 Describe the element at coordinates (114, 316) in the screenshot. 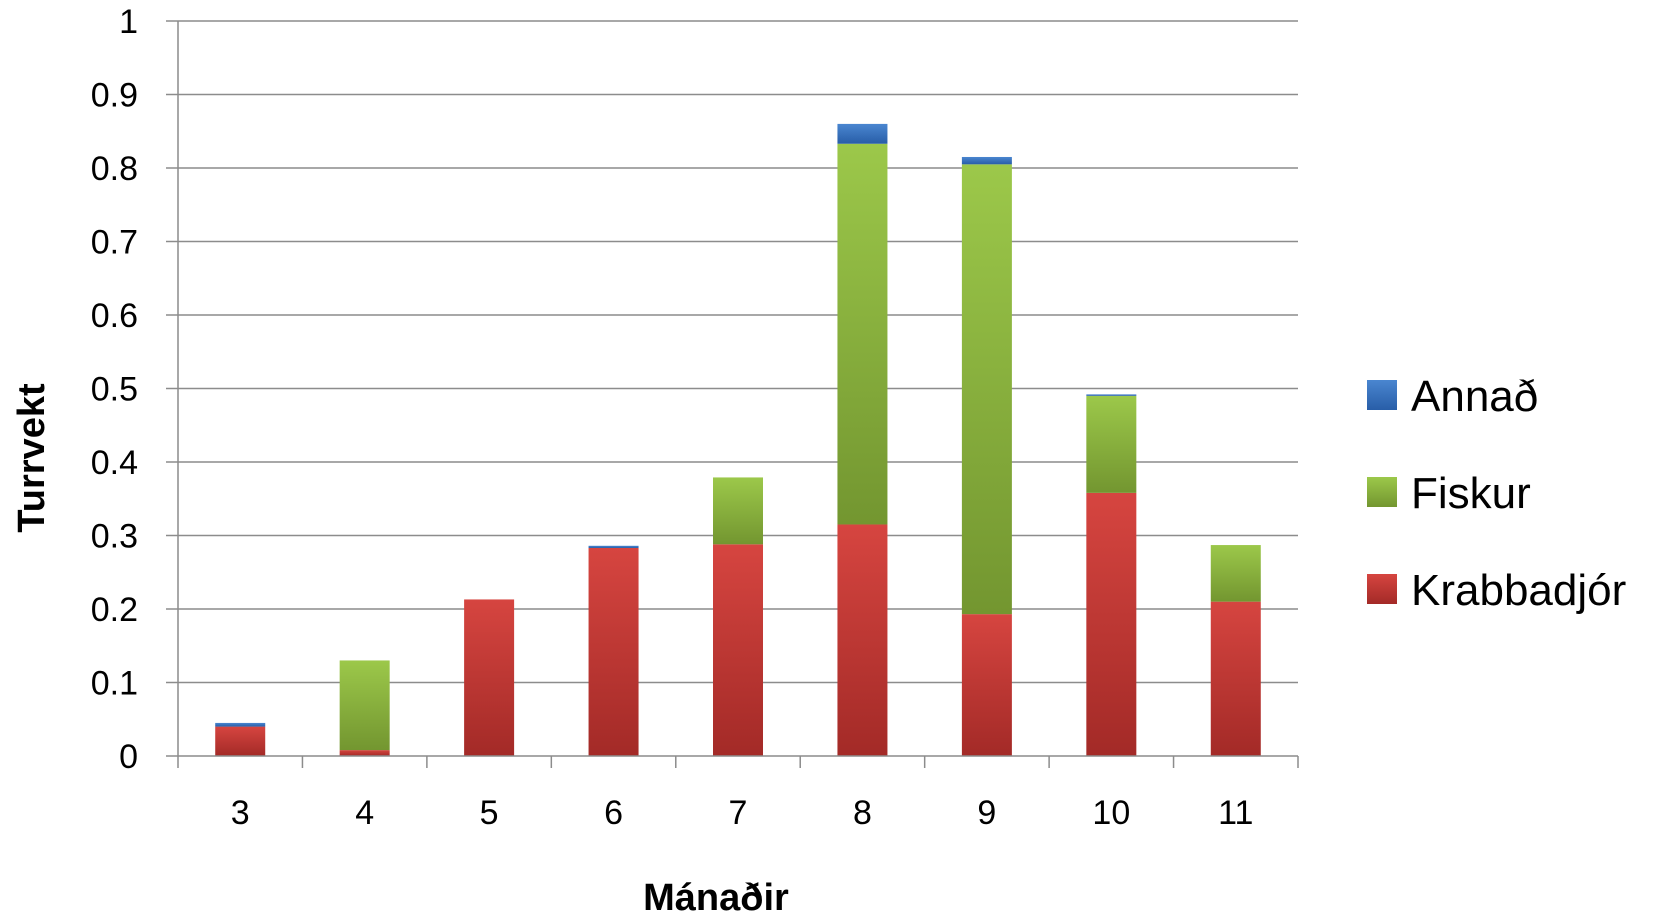

I see `y-tick-label: 0.6` at that location.